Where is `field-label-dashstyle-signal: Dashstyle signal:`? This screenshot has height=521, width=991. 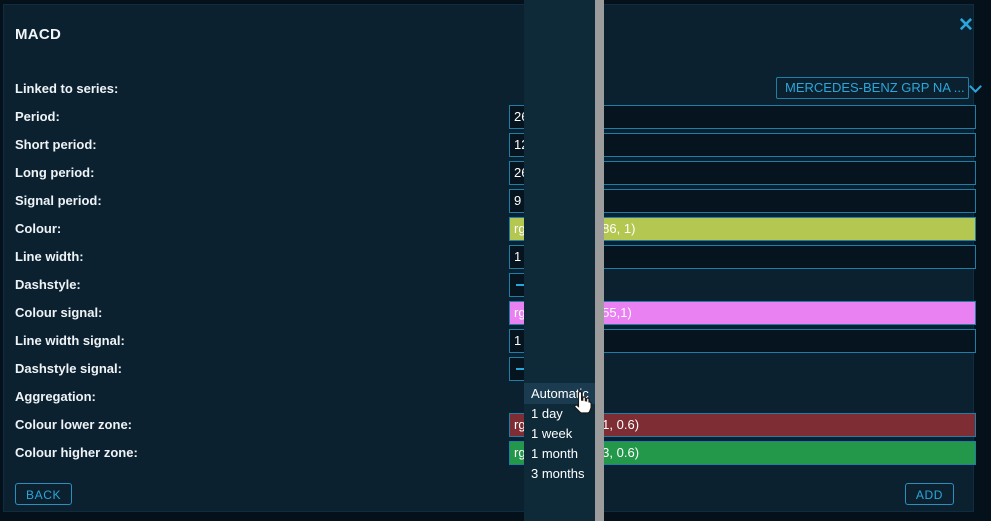 field-label-dashstyle-signal: Dashstyle signal: is located at coordinates (68, 368).